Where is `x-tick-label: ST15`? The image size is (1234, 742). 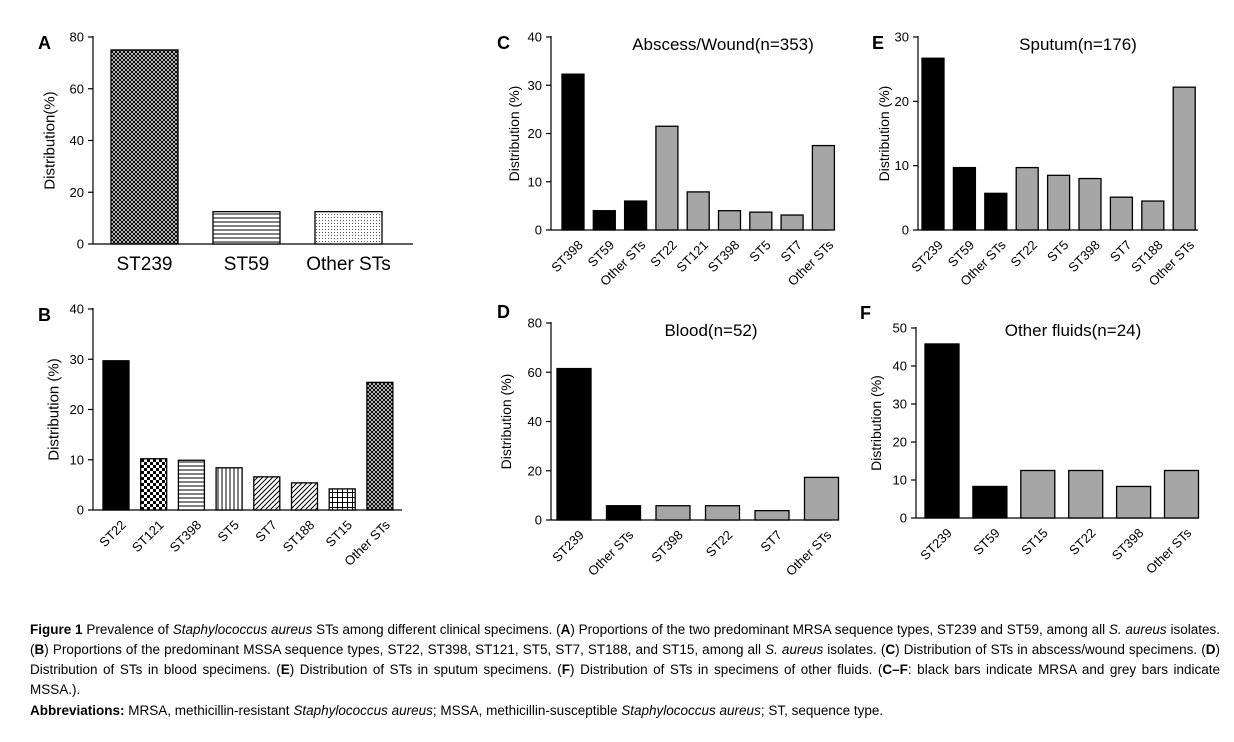 x-tick-label: ST15 is located at coordinates (1034, 541).